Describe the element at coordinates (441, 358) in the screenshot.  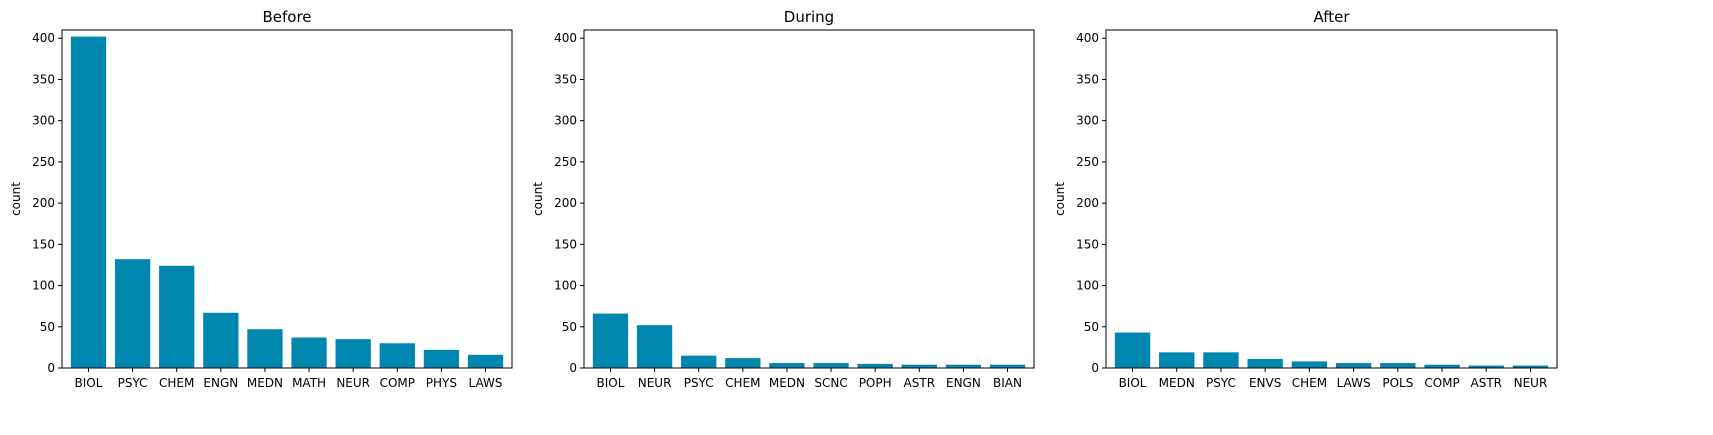
I see `bar-phys` at that location.